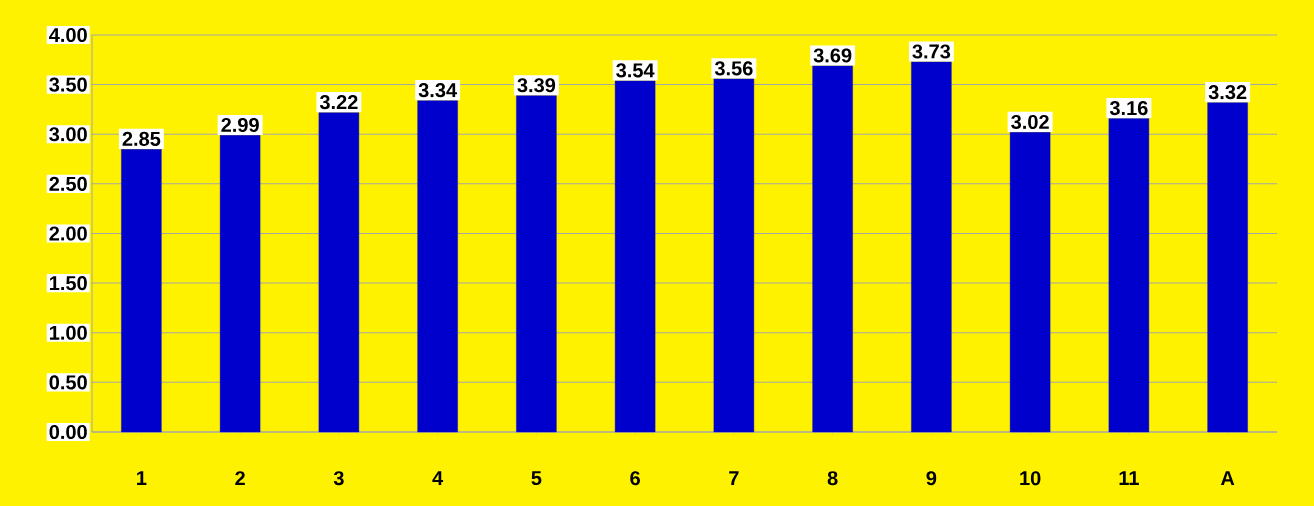  What do you see at coordinates (1227, 478) in the screenshot?
I see `x-tick-label: A` at bounding box center [1227, 478].